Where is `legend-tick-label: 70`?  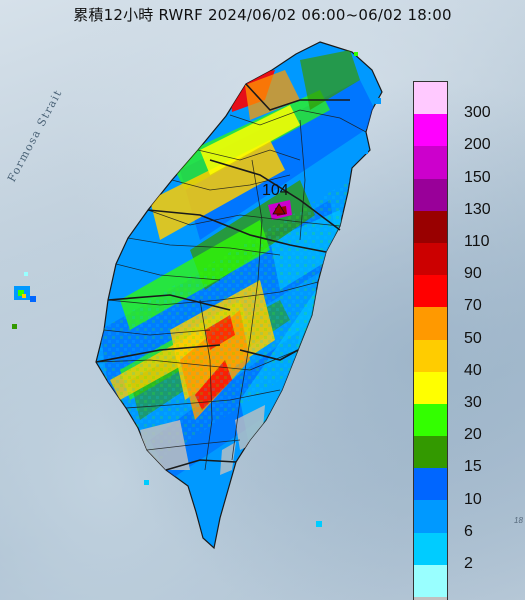 legend-tick-label: 70 is located at coordinates (473, 306).